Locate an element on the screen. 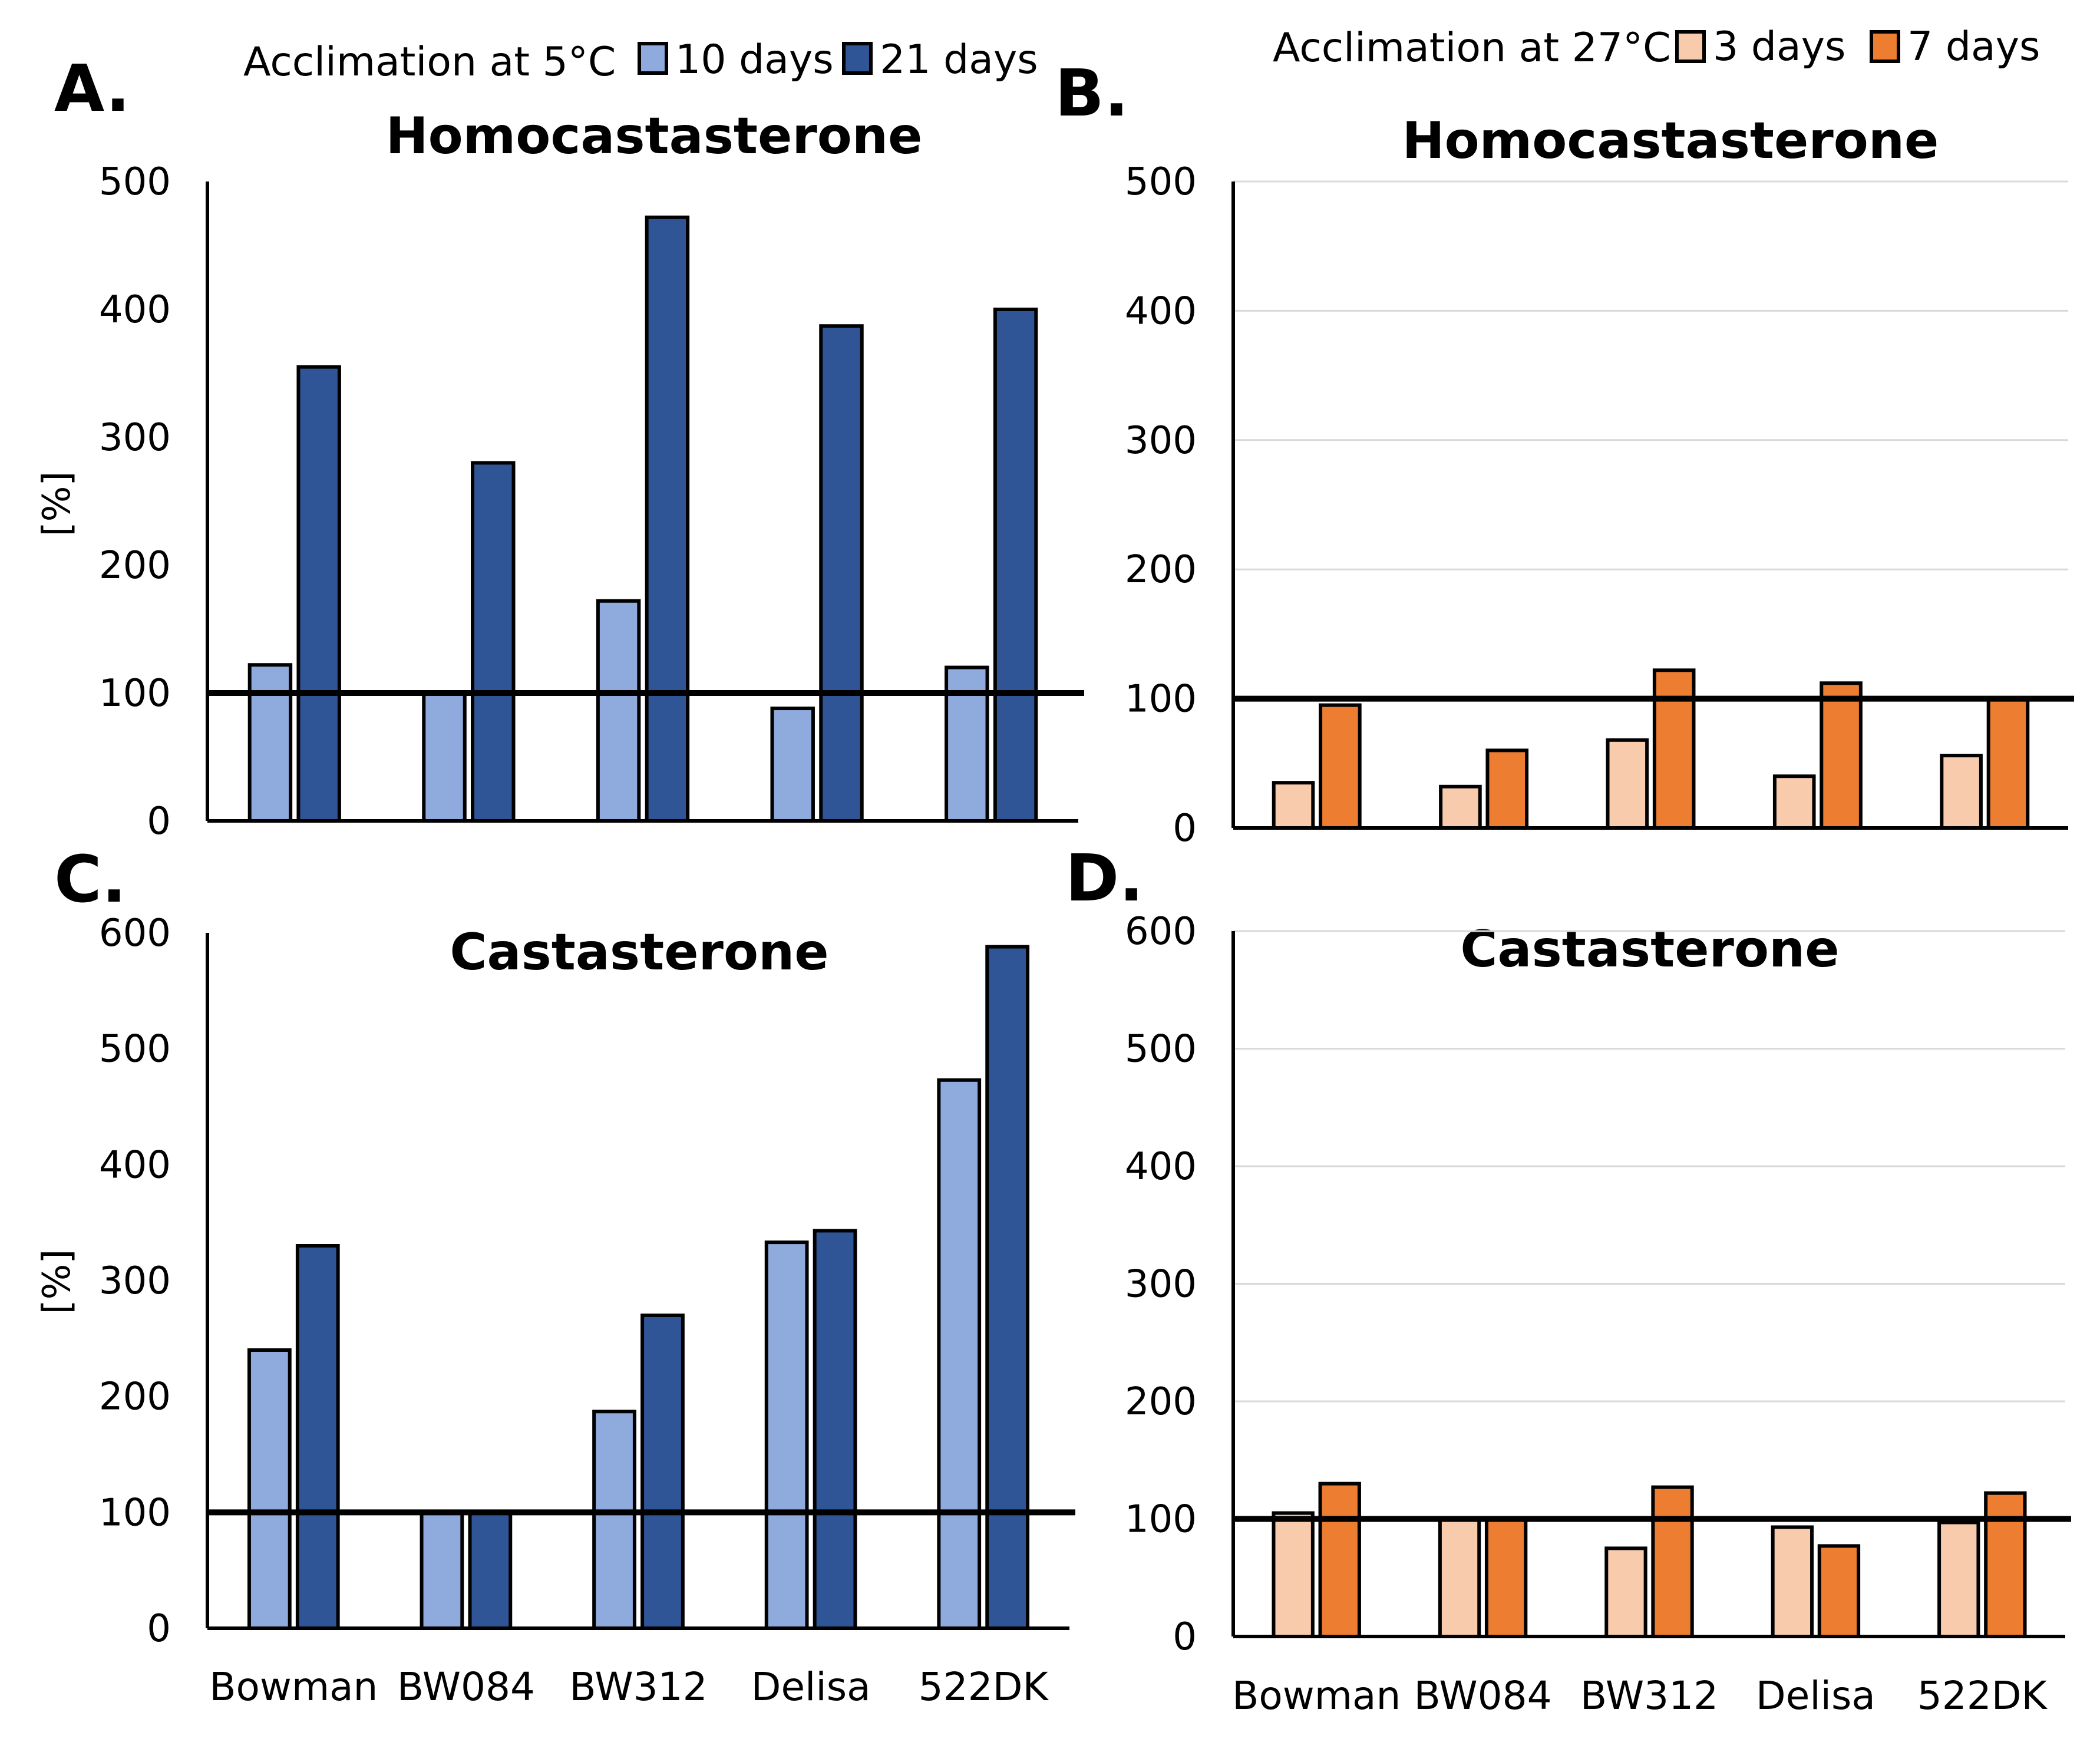 This screenshot has width=2100, height=1752. bar-b-7-days-BW312 is located at coordinates (1674, 749).